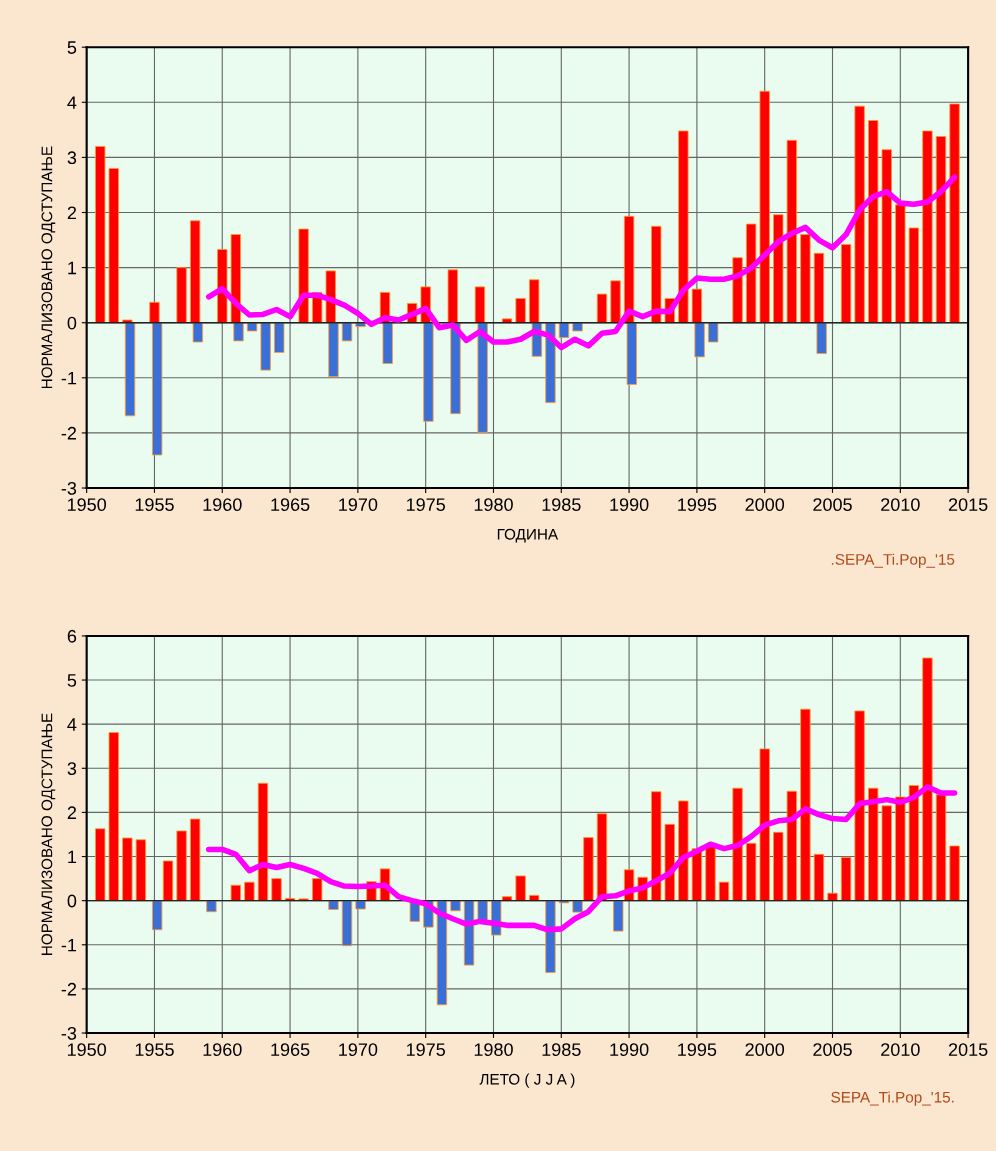 The image size is (996, 1151). I want to click on text: SEPA_Ti.Pop_'15., so click(892, 1098).